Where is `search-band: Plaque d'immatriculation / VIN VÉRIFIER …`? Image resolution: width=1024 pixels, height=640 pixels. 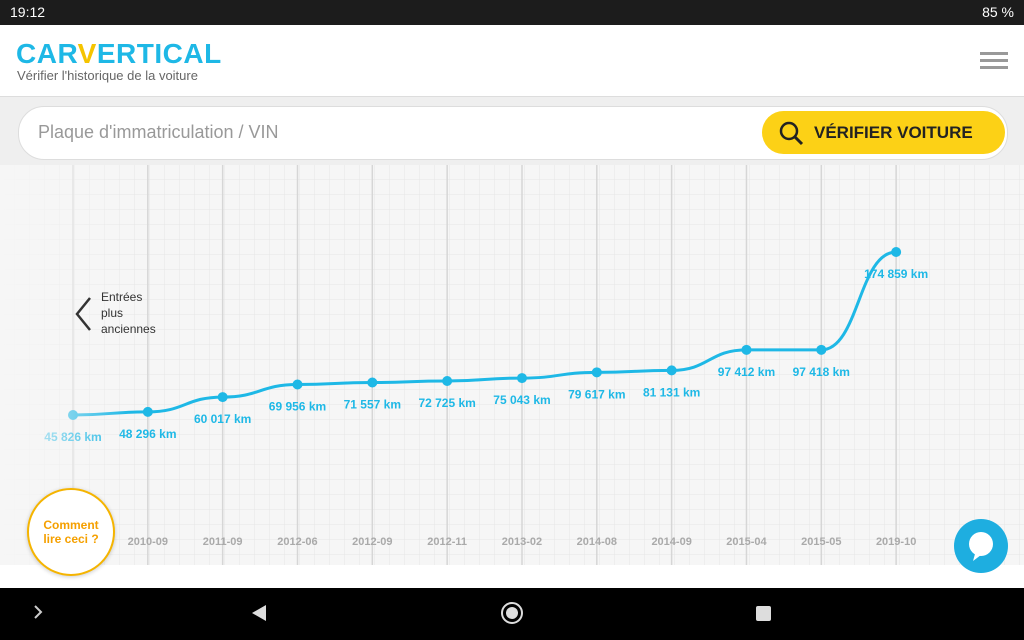 search-band: Plaque d'immatriculation / VIN VÉRIFIER … is located at coordinates (512, 131).